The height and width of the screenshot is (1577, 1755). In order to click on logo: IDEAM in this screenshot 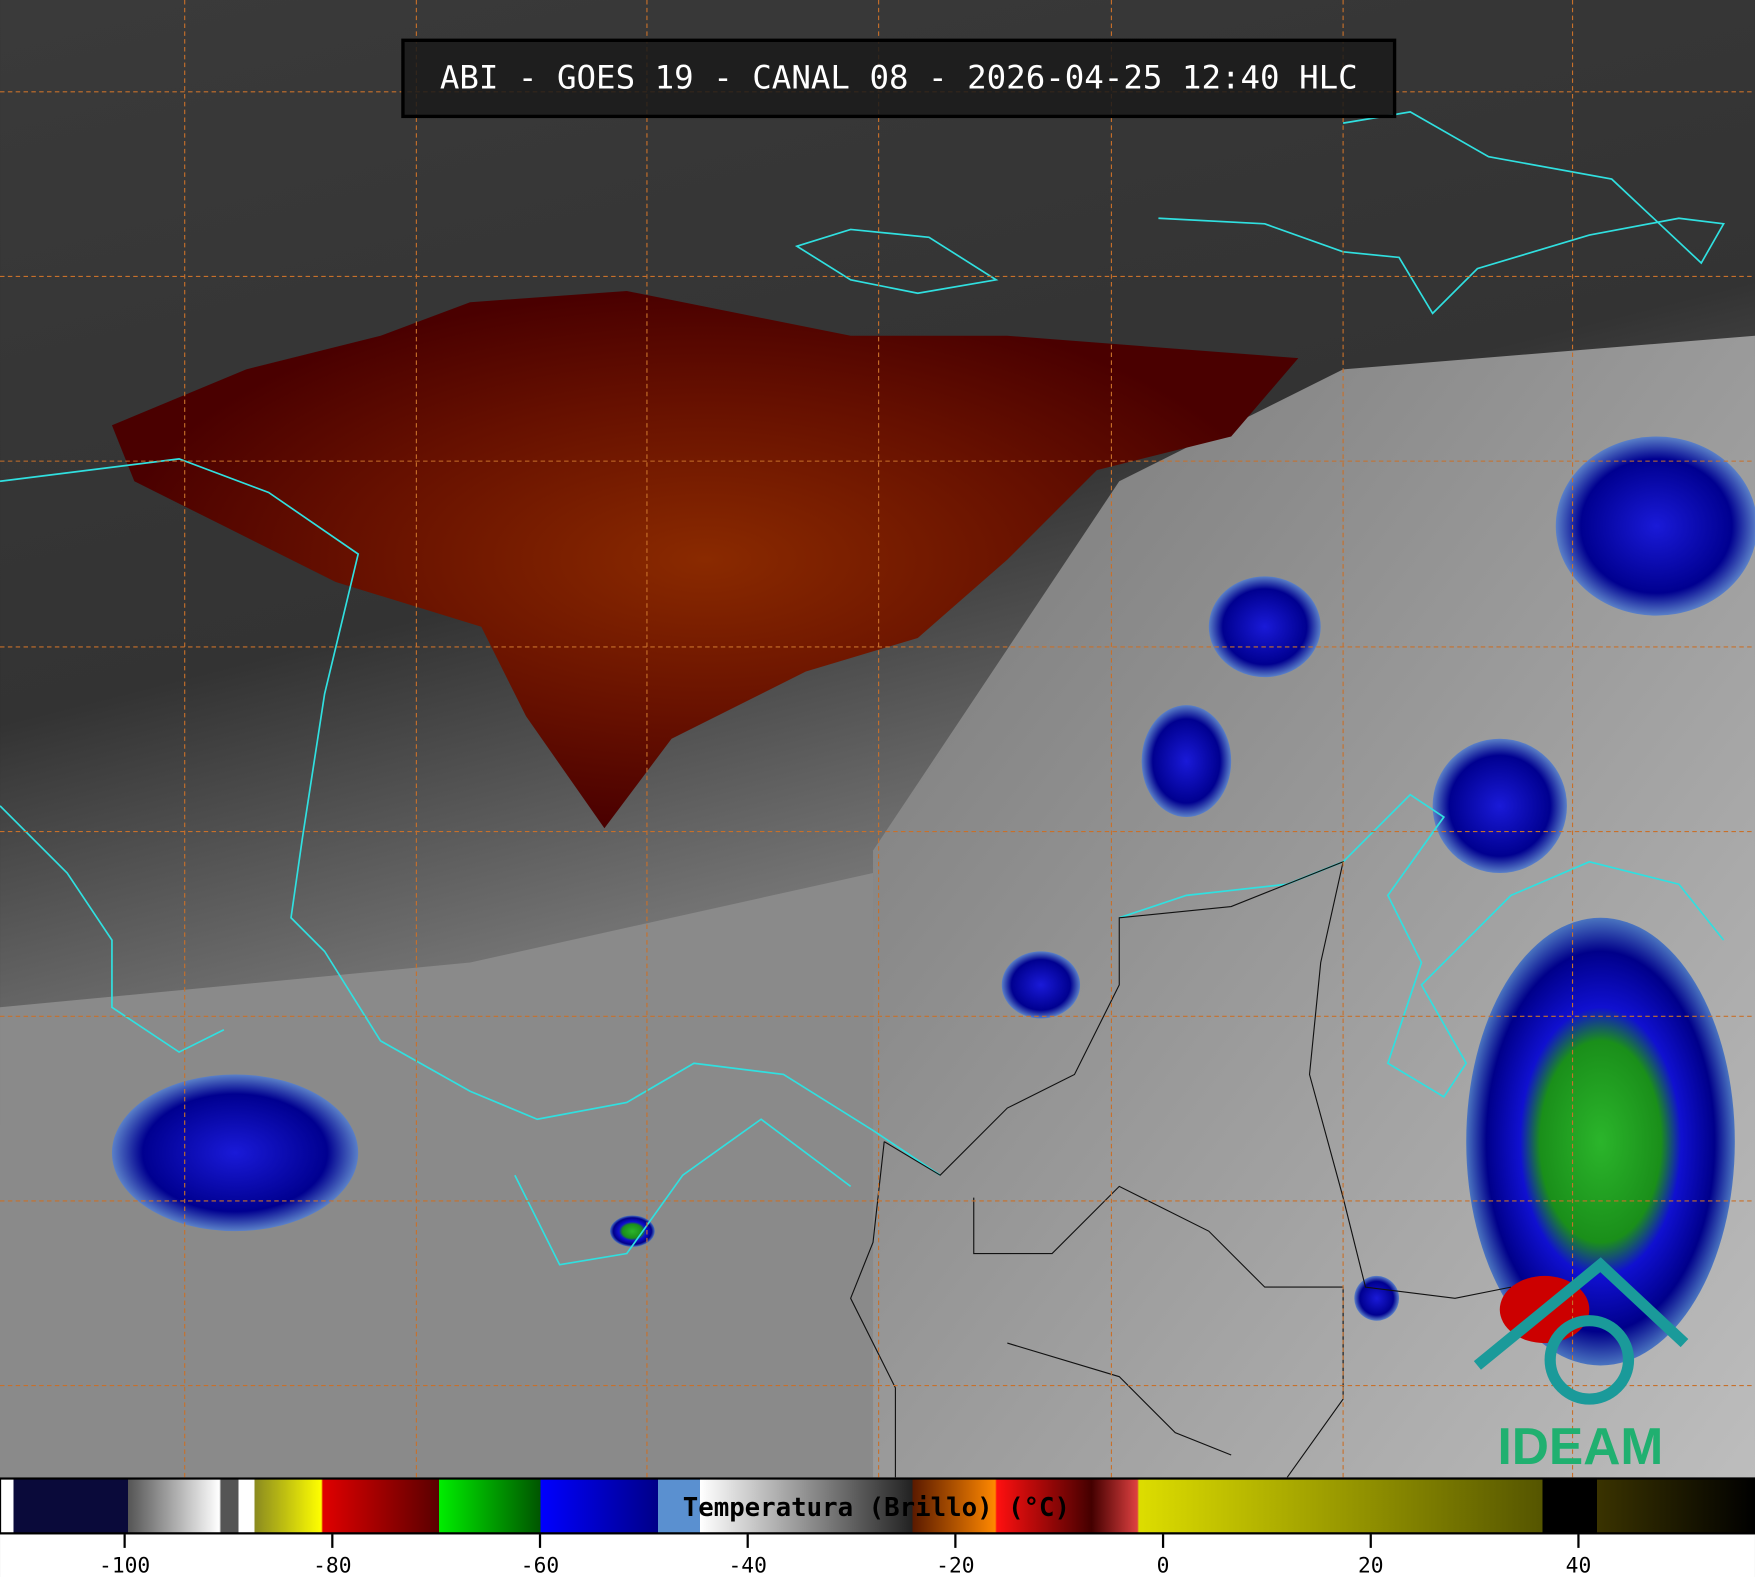, I will do `click(1581, 1366)`.